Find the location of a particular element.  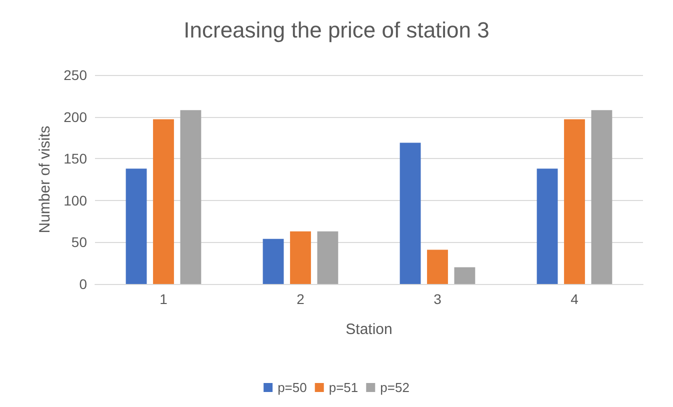

legend-label: p=51 is located at coordinates (343, 387).